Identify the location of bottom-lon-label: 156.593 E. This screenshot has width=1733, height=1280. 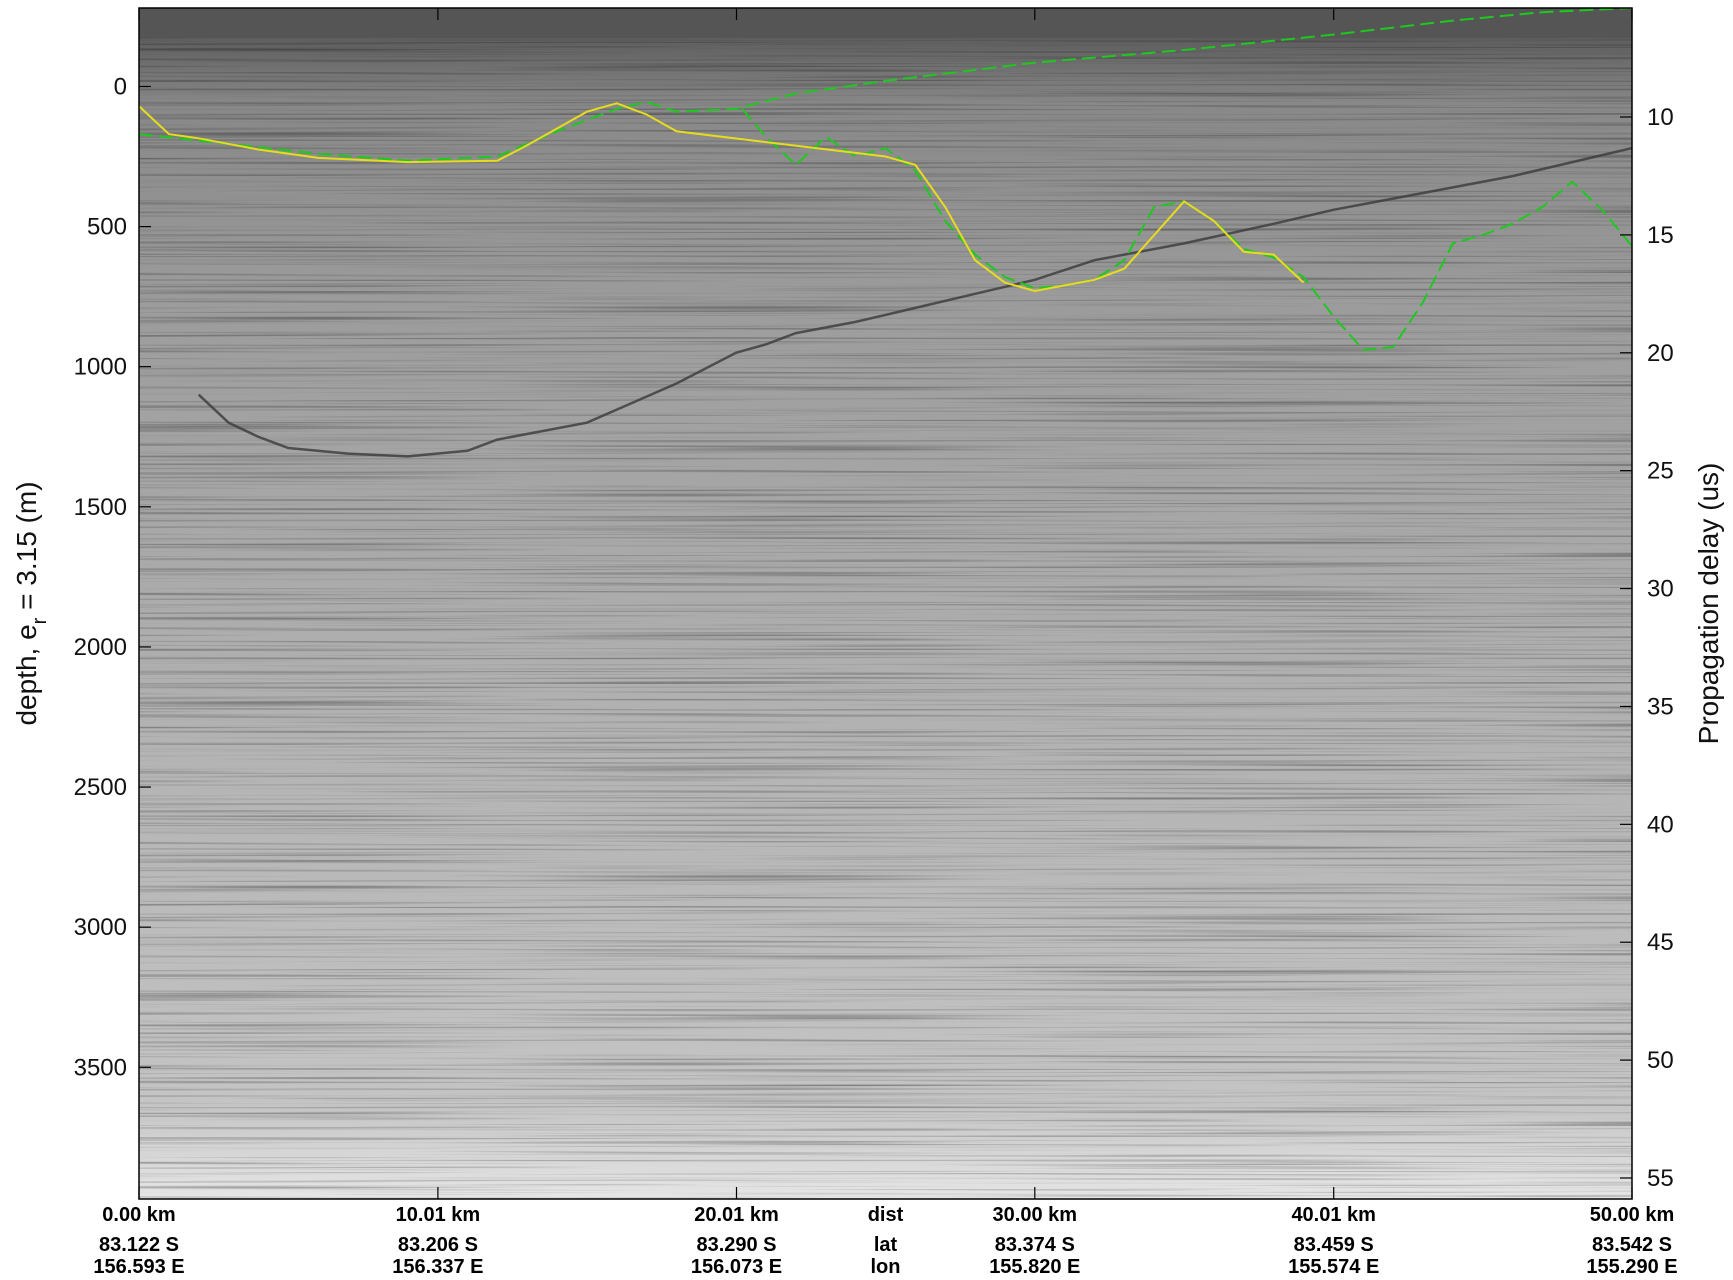
(138, 1267).